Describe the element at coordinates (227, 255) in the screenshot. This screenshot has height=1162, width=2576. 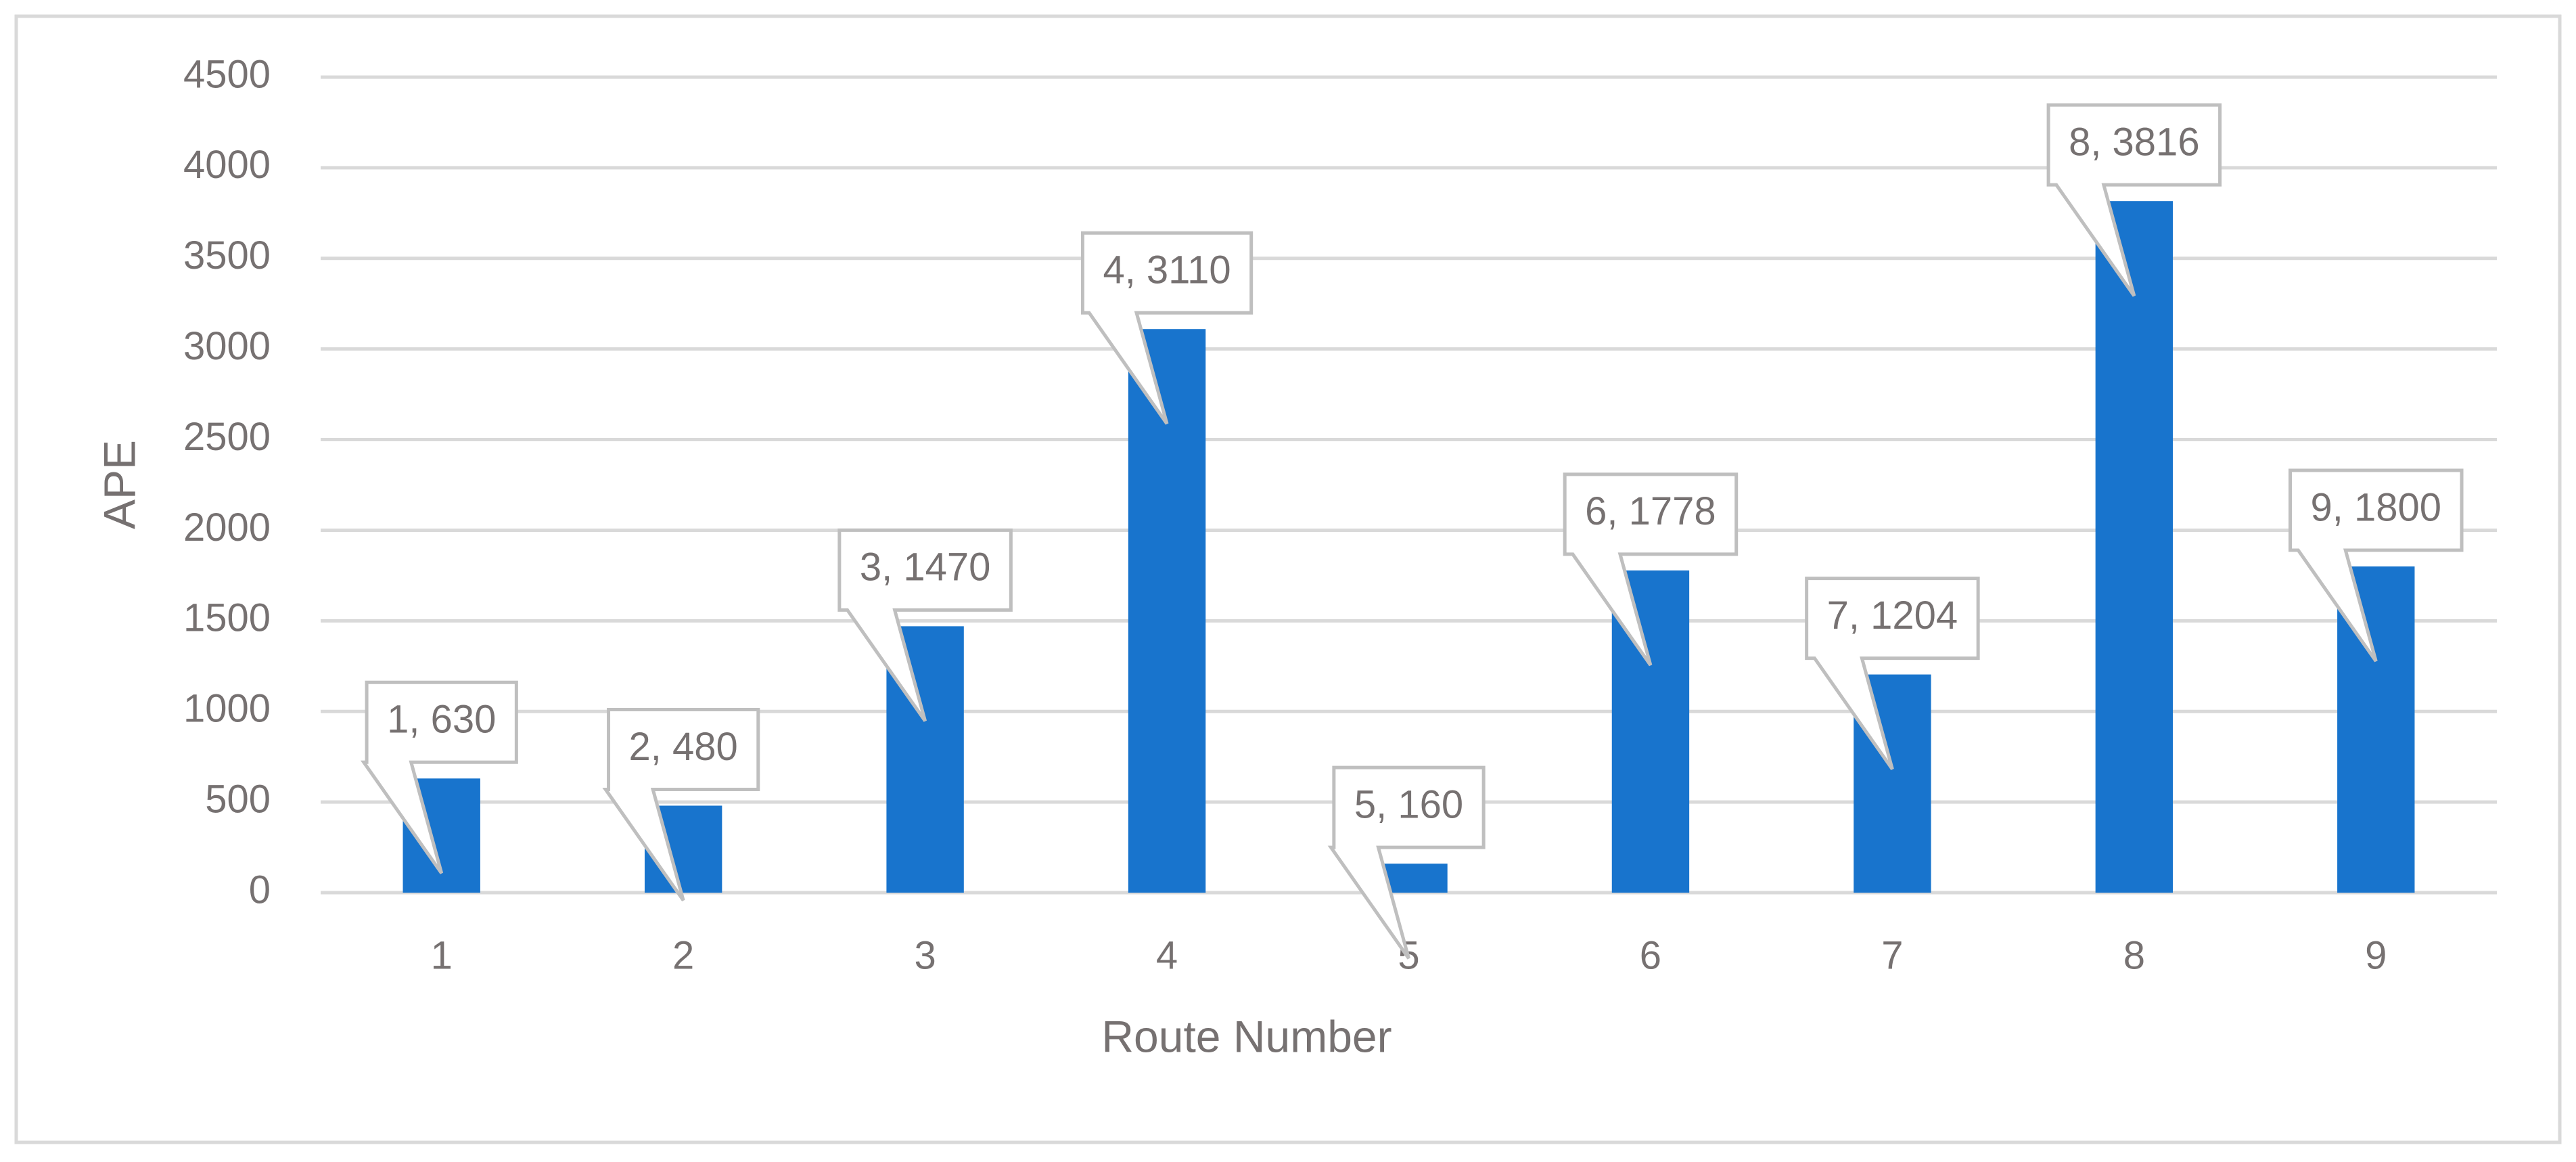
I see `y-tick-label: 3500` at that location.